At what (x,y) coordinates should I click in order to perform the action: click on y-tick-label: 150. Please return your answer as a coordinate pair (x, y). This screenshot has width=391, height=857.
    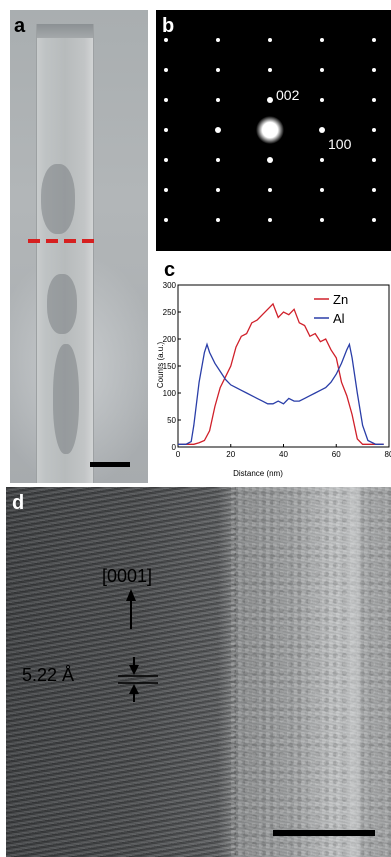
    Looking at the image, I should click on (170, 366).